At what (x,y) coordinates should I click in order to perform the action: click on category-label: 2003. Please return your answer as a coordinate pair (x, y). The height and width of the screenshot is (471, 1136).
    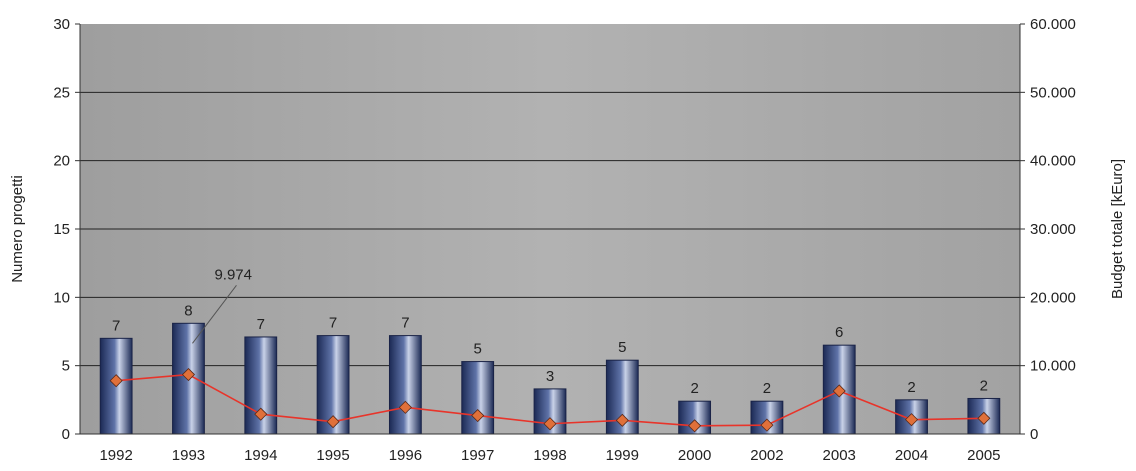
    Looking at the image, I should click on (839, 455).